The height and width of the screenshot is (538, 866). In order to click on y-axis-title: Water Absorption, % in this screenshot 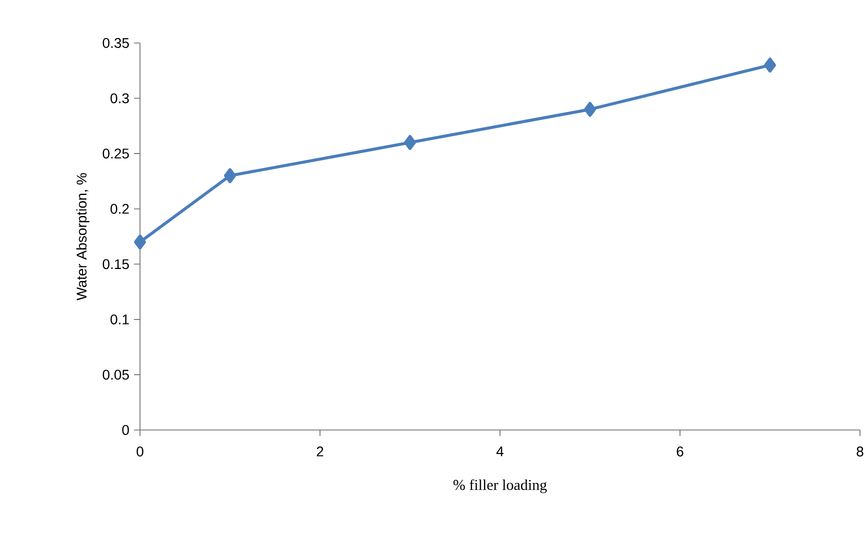, I will do `click(83, 236)`.